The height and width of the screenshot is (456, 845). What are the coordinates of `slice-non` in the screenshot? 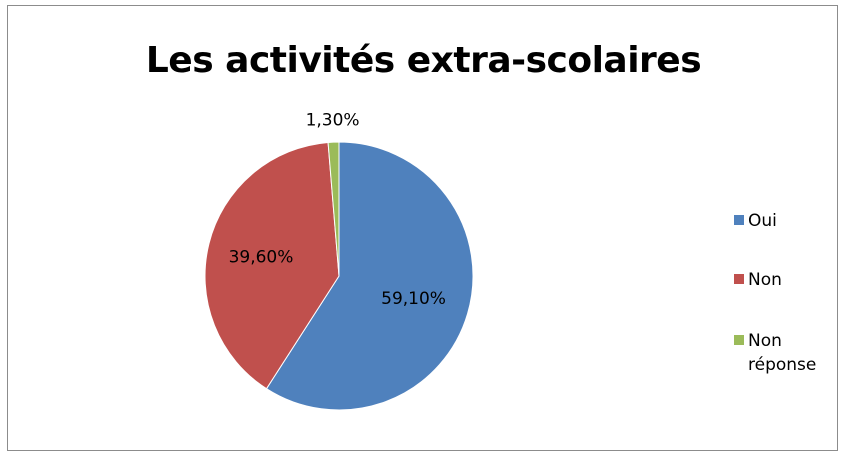 It's located at (272, 265).